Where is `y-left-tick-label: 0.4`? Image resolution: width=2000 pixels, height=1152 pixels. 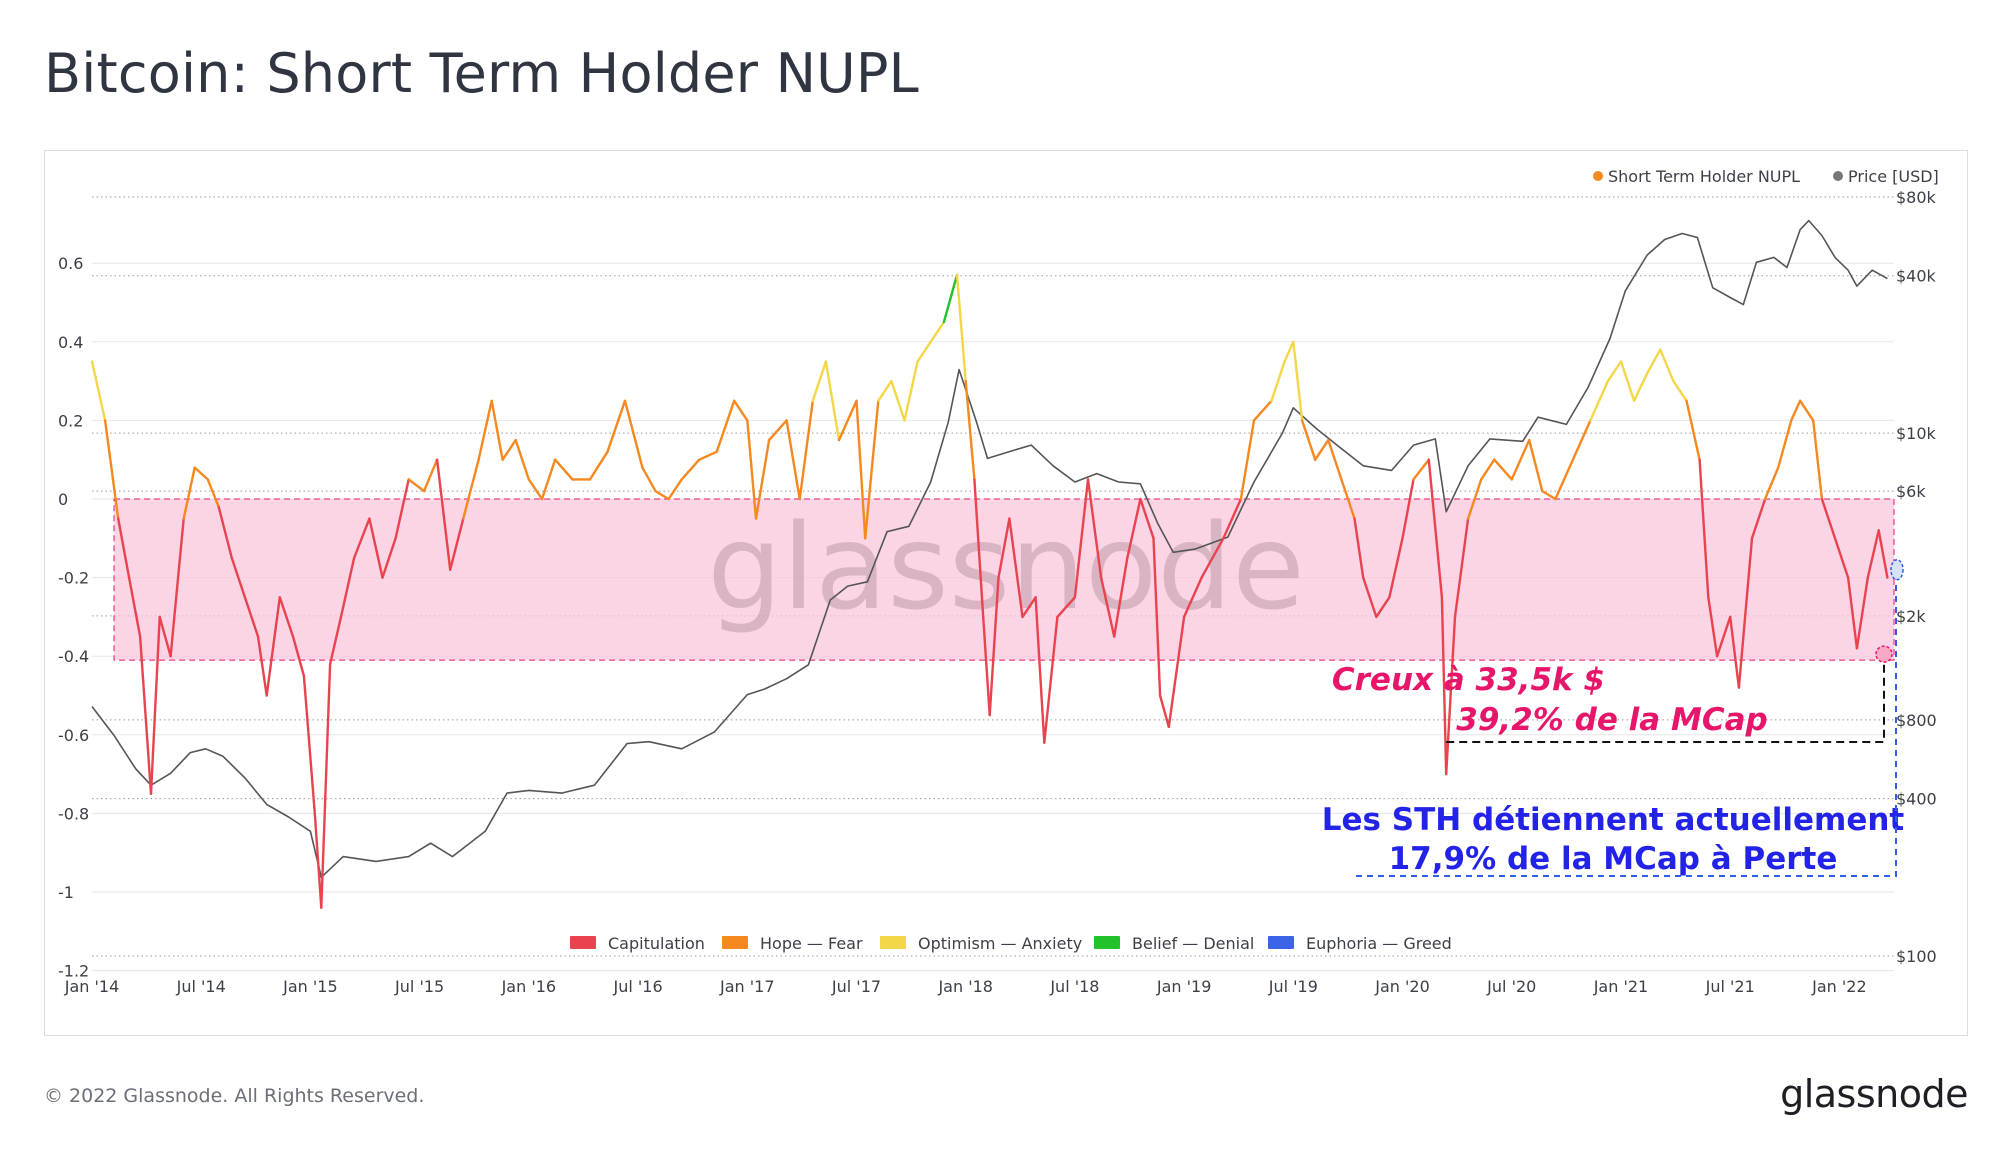 y-left-tick-label: 0.4 is located at coordinates (70, 342).